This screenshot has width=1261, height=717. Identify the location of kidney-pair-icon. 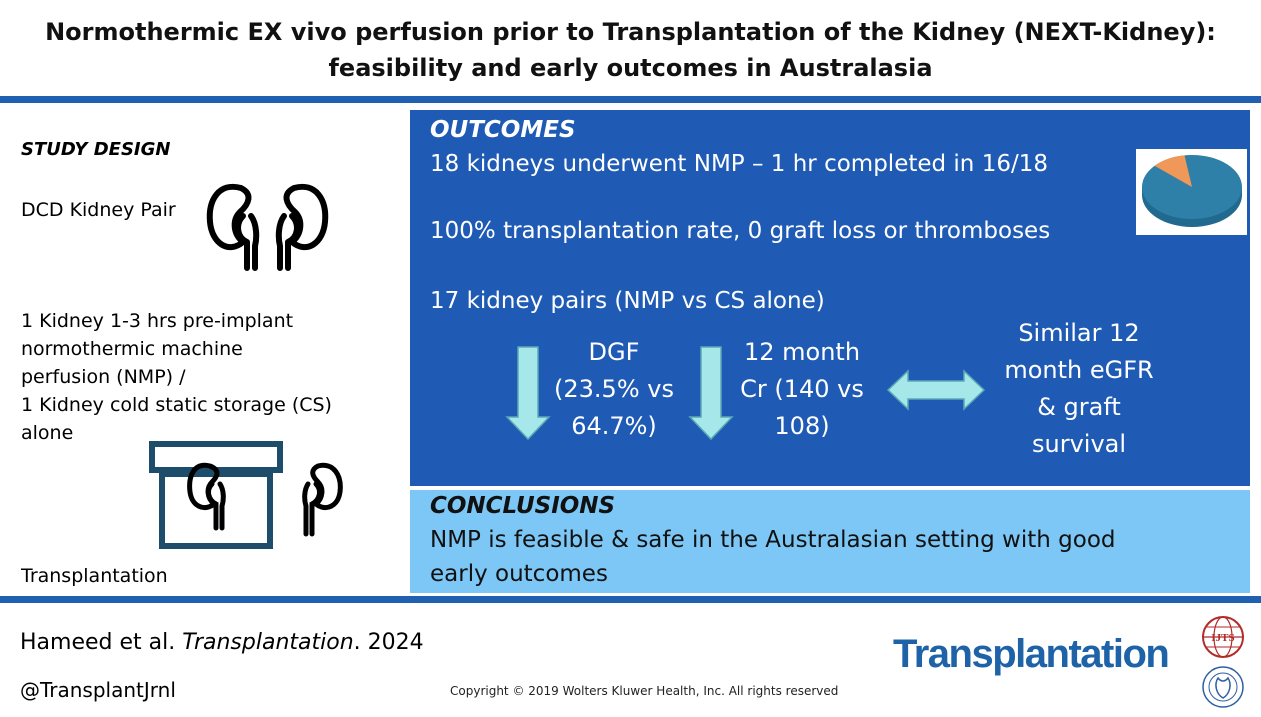
(267, 227).